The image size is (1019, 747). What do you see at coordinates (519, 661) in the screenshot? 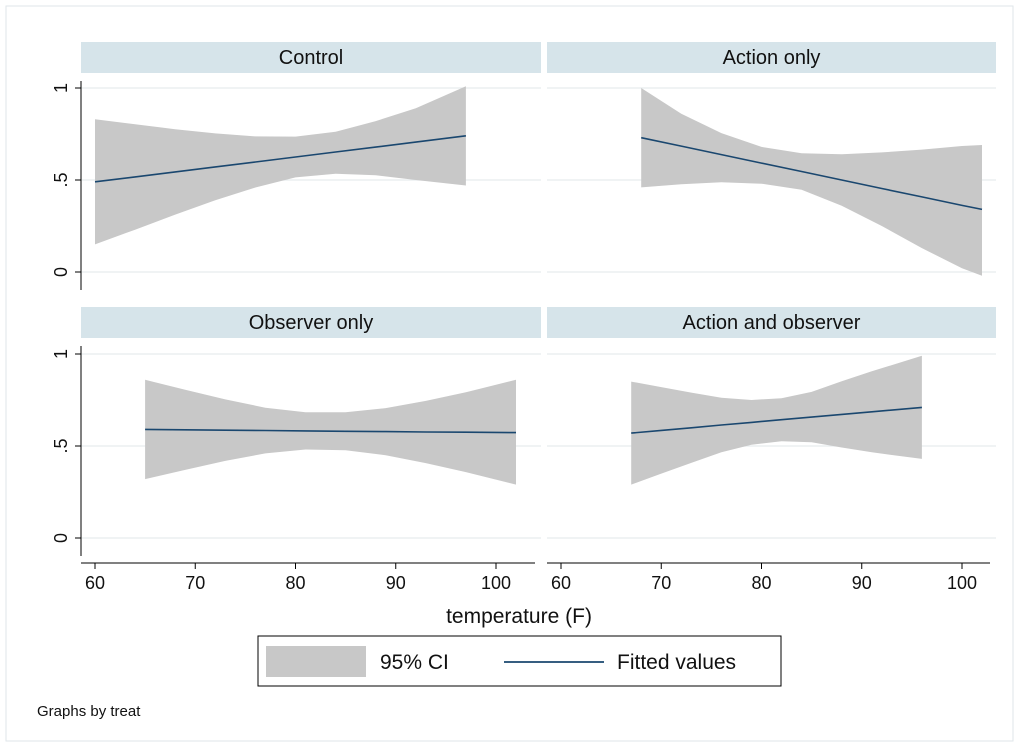
I see `legend: 95% CI Fitted values` at bounding box center [519, 661].